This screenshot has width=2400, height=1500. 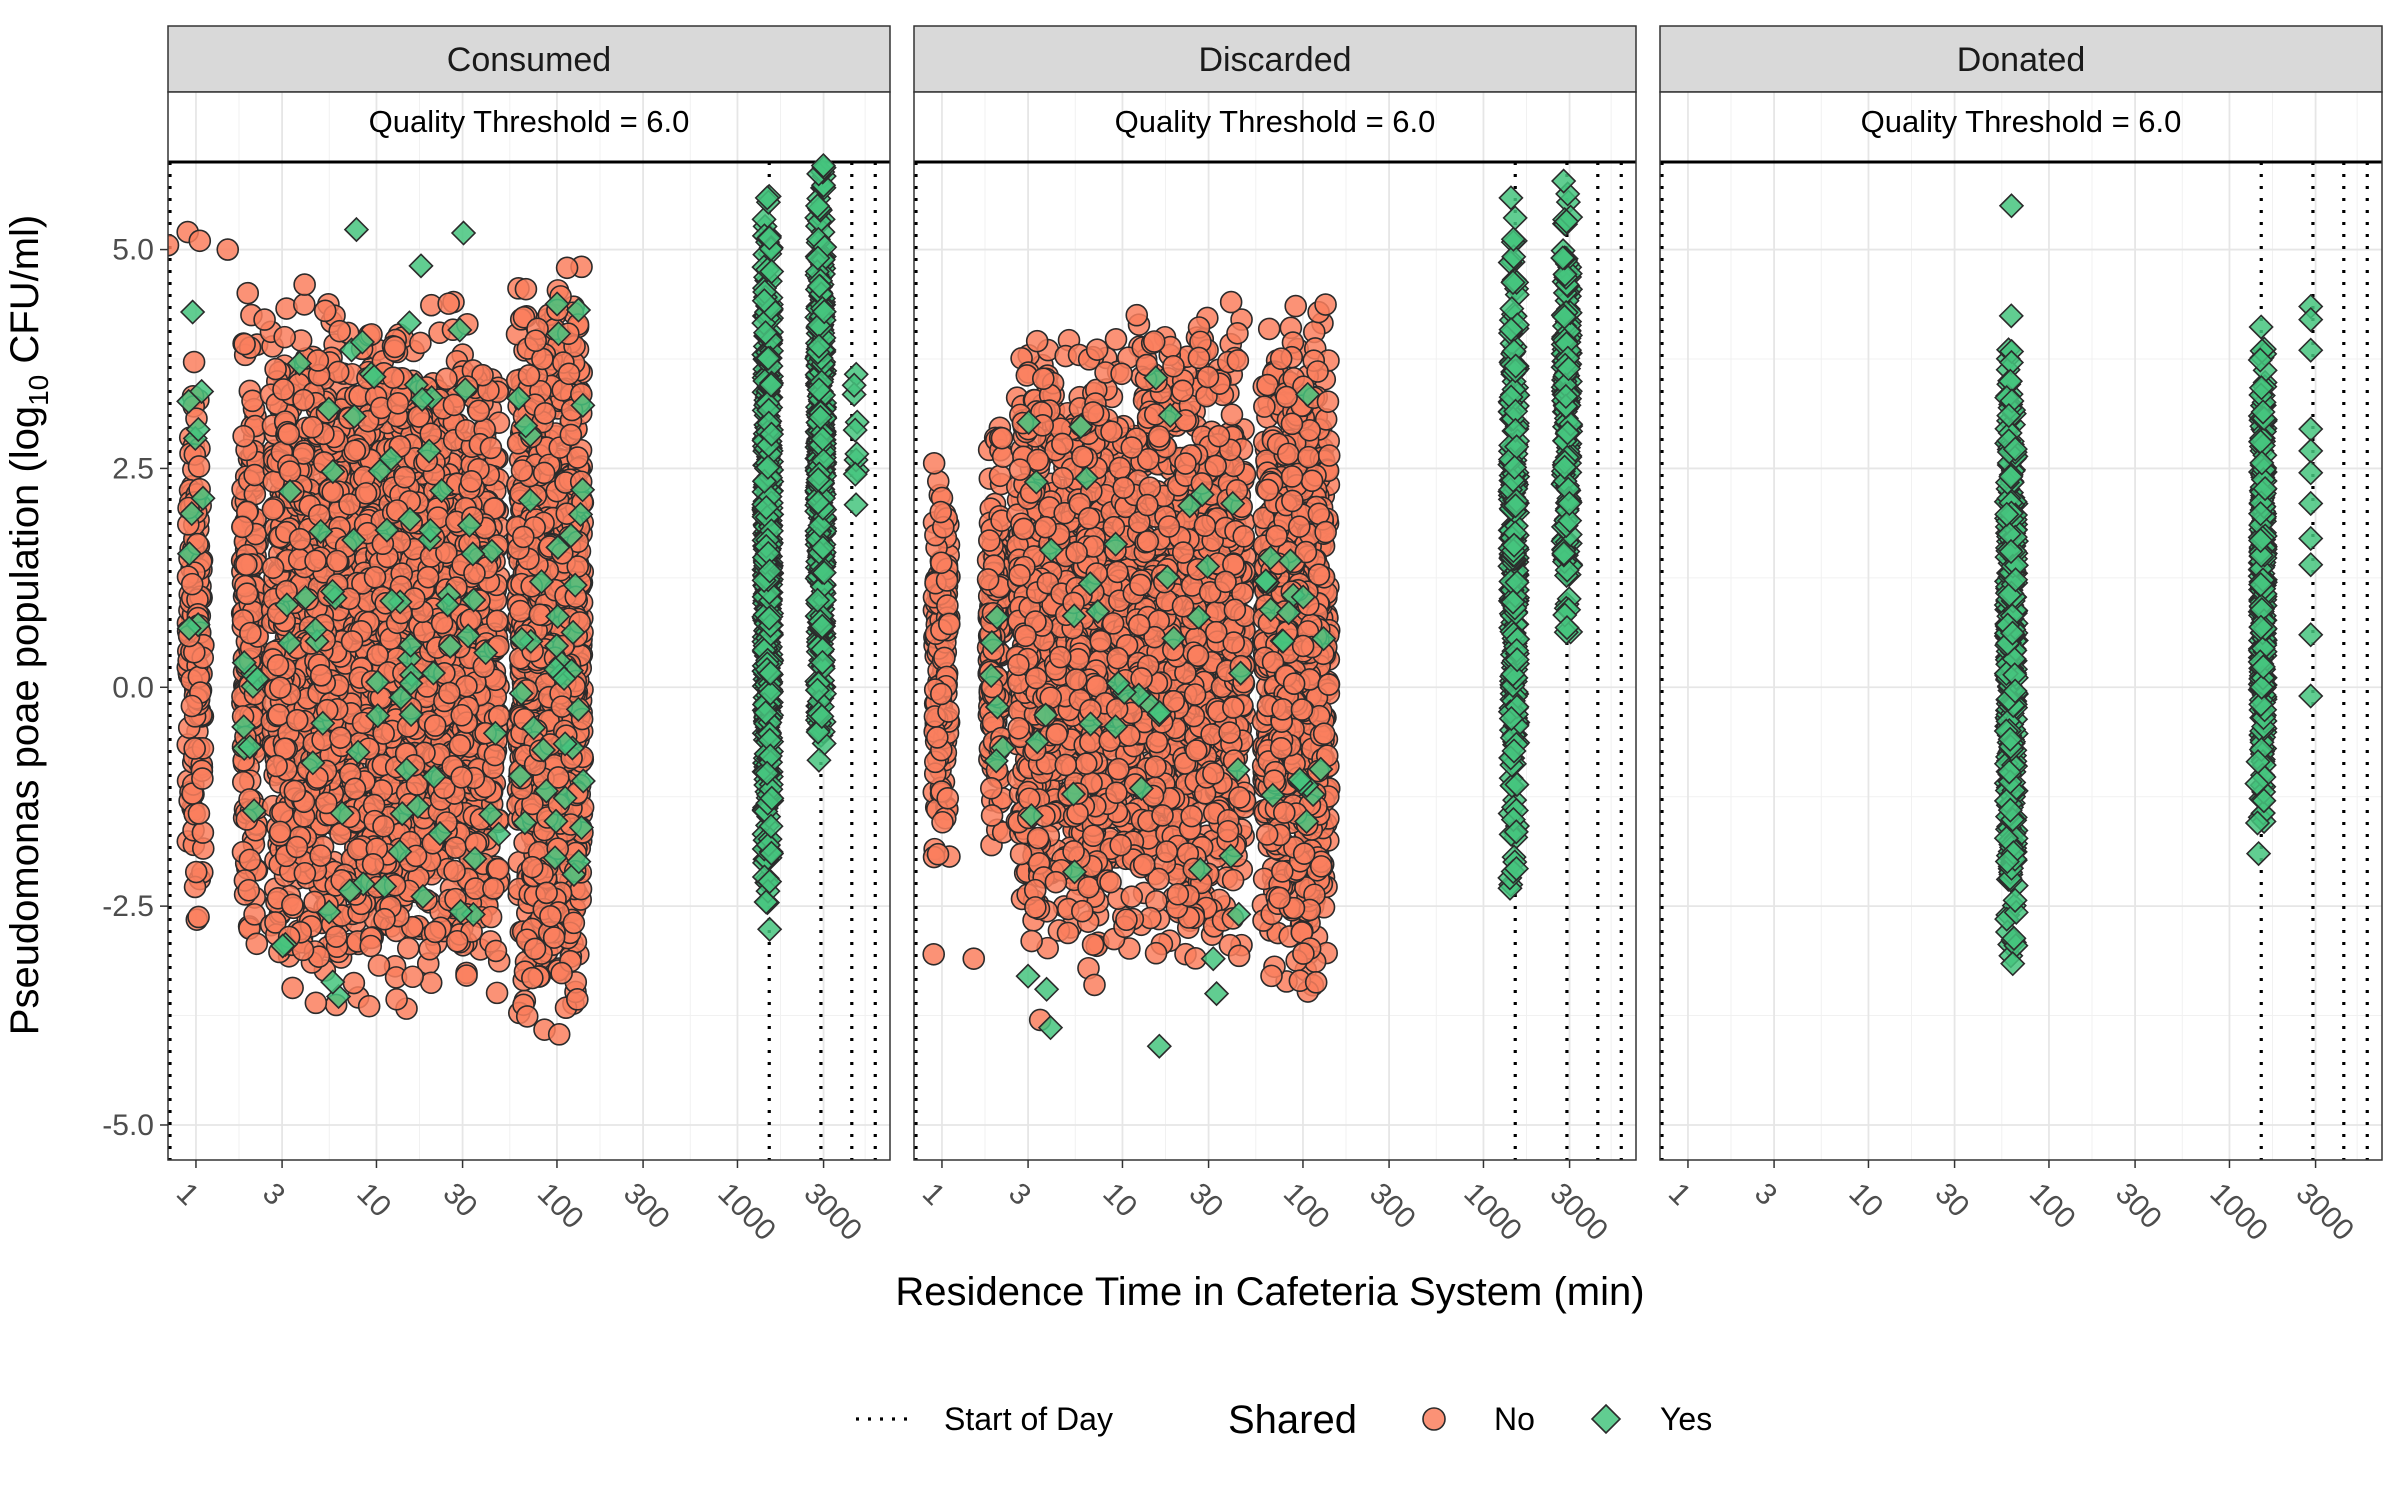 What do you see at coordinates (529, 121) in the screenshot?
I see `threshold-label: Quality Threshold = 6.0` at bounding box center [529, 121].